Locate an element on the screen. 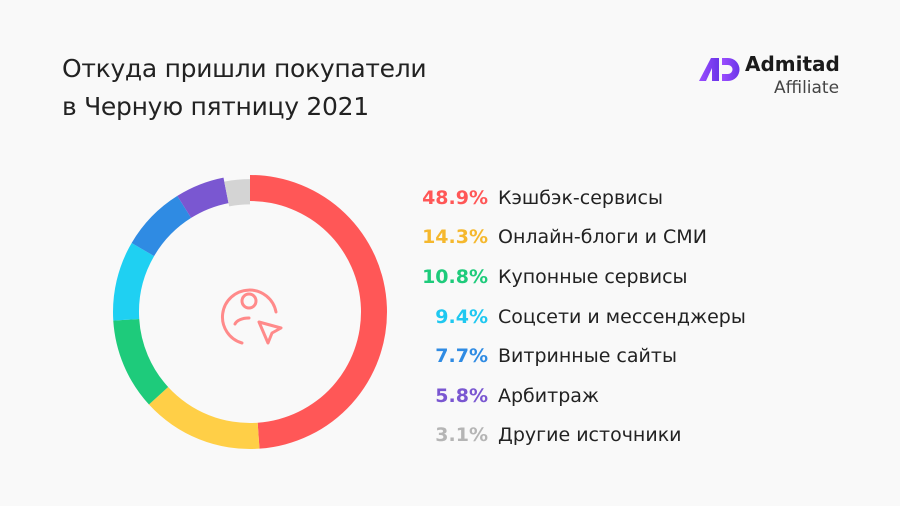  user-cursor-icon is located at coordinates (251, 316).